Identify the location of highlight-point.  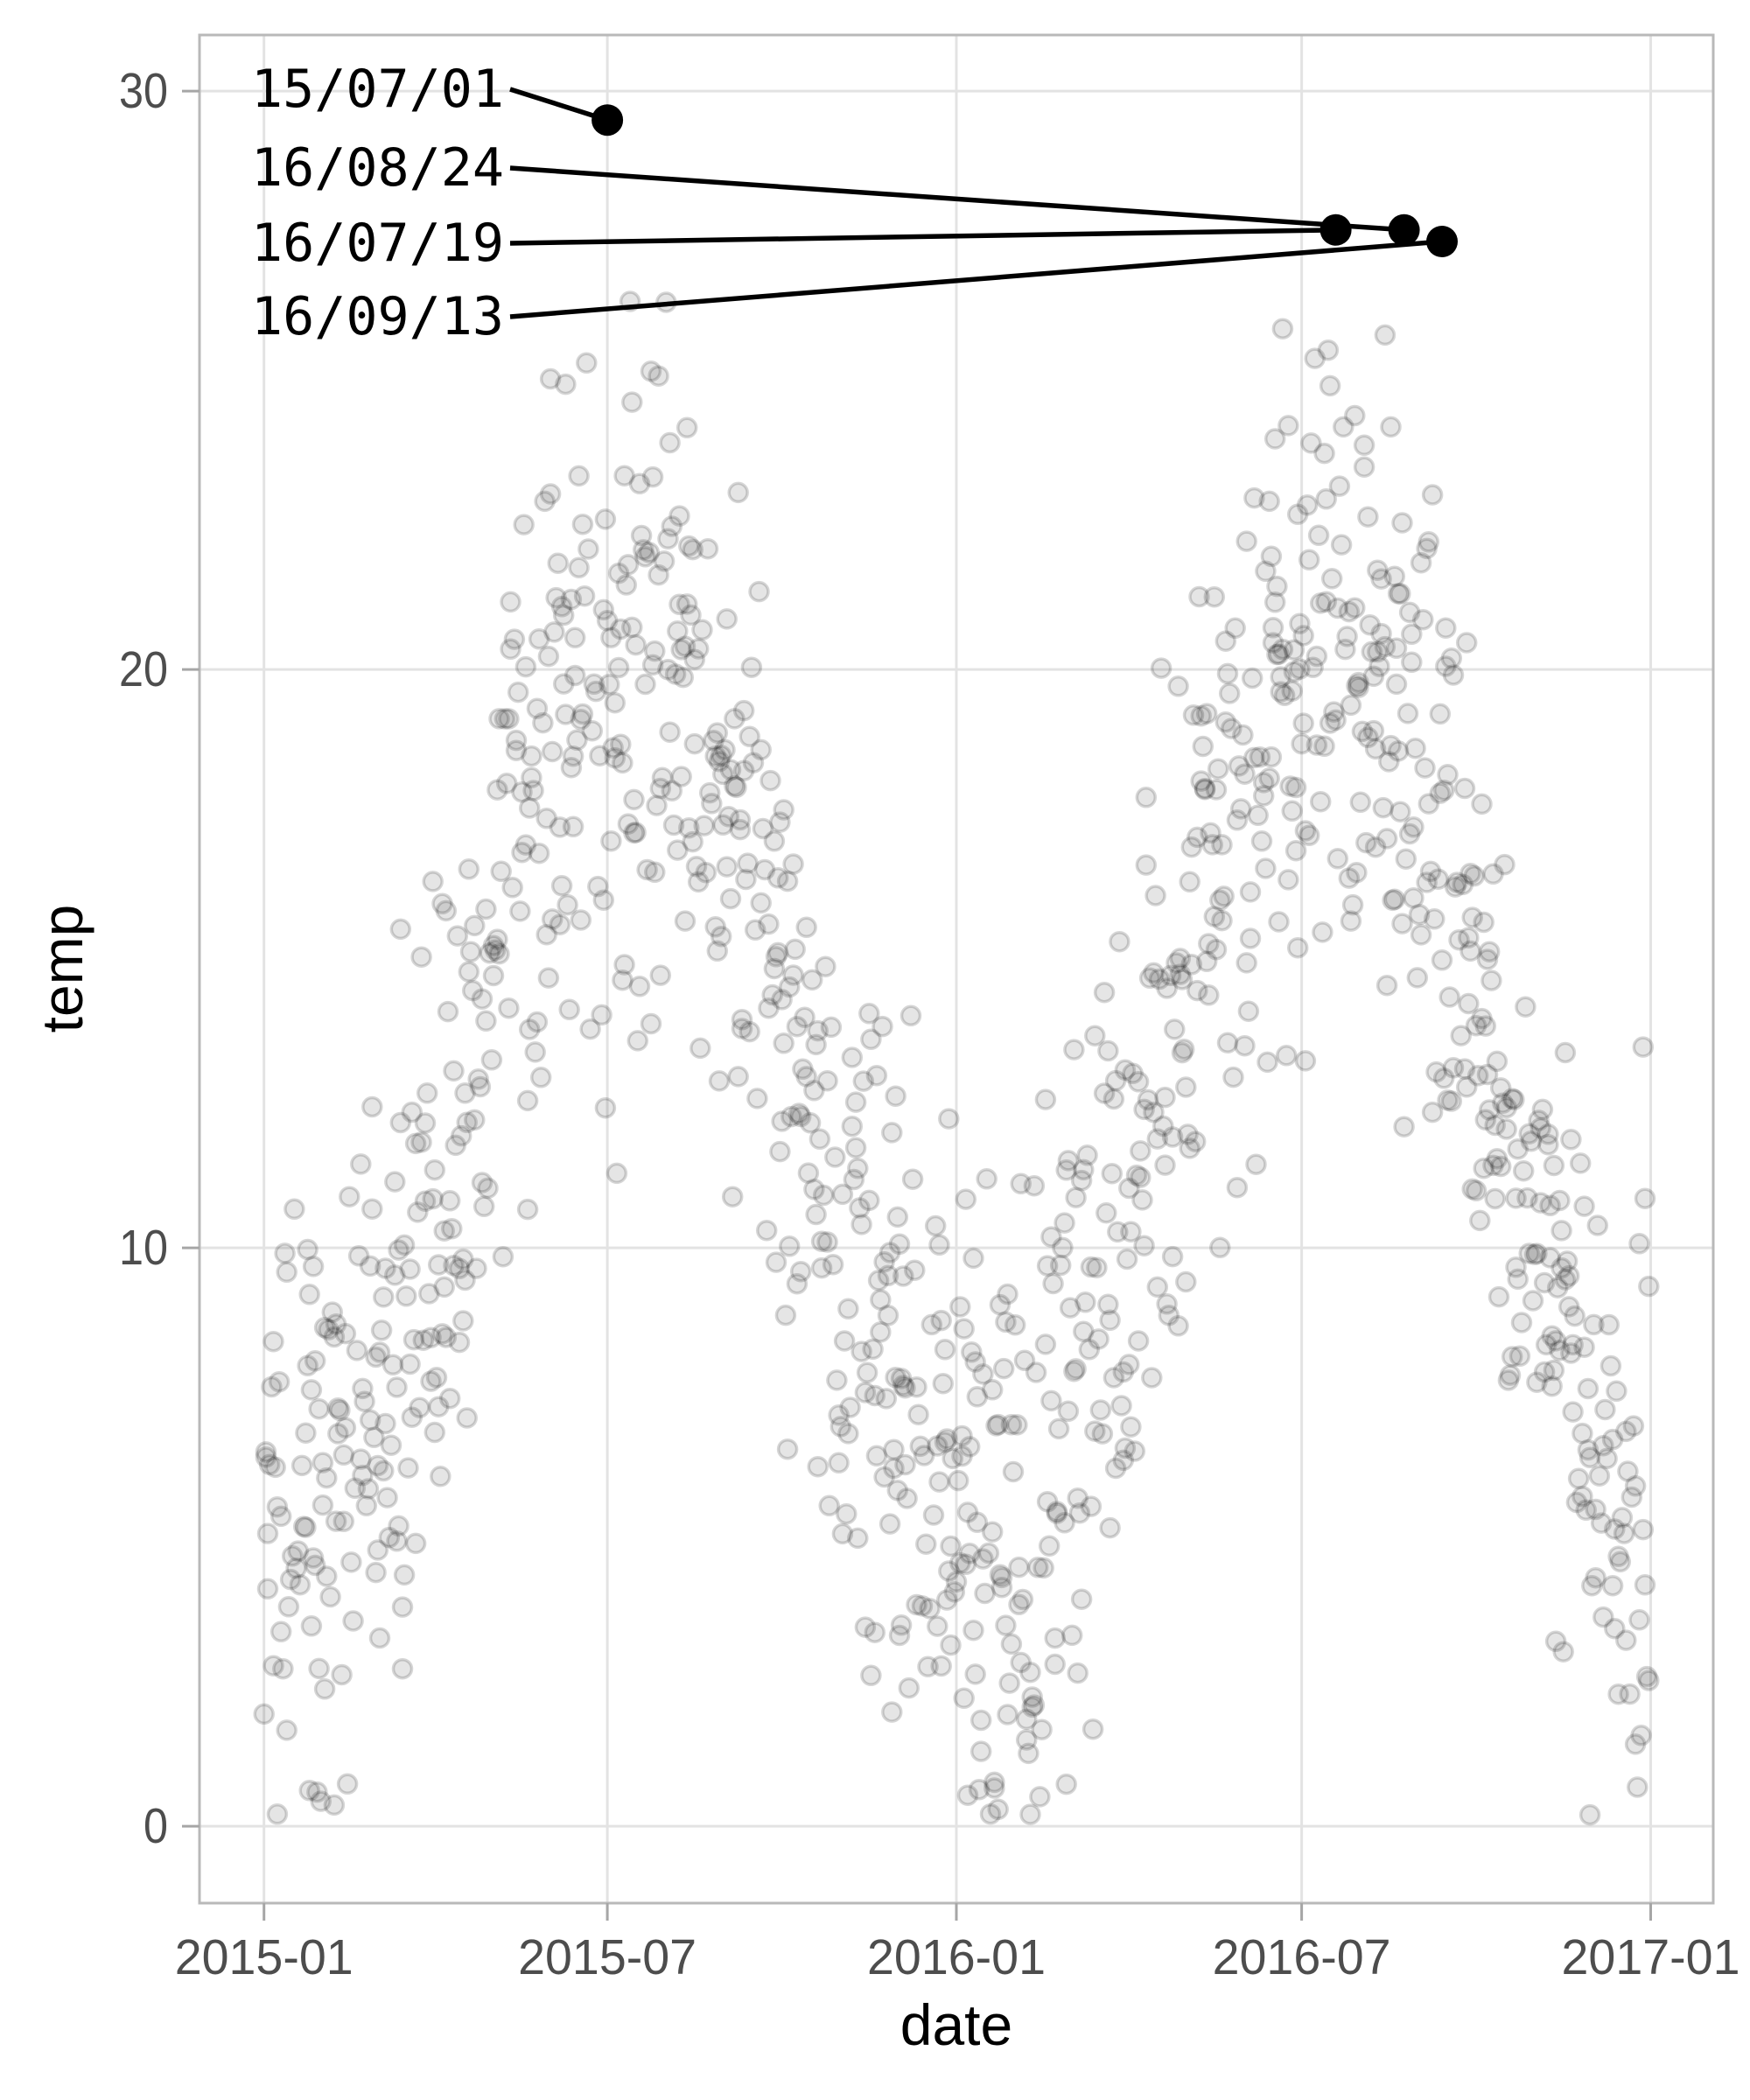
(1404, 230).